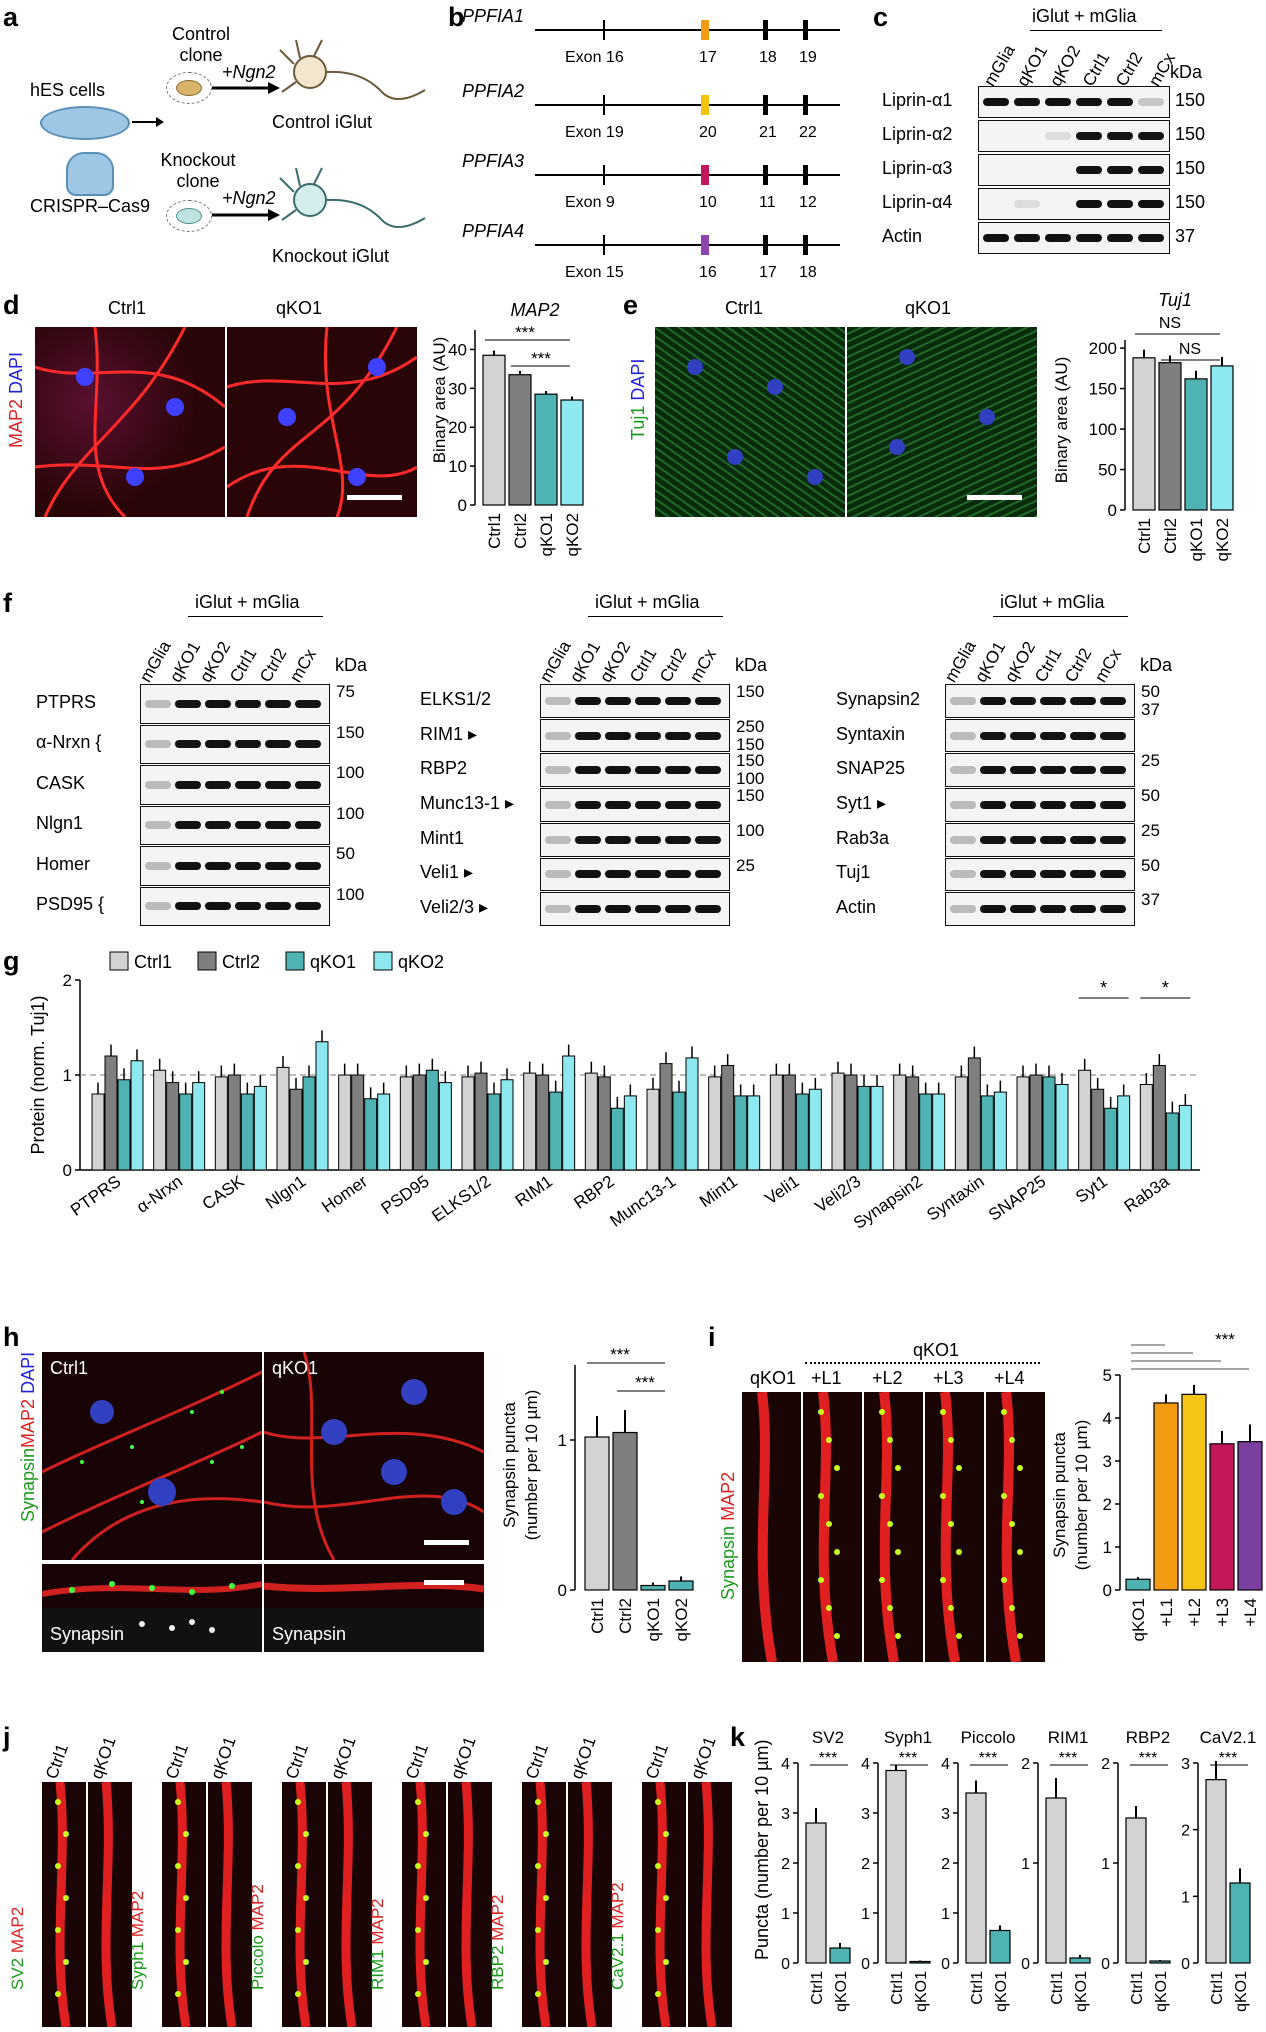  Describe the element at coordinates (950, 1527) in the screenshot. I see `micrograph-i-3-dendrite` at that location.